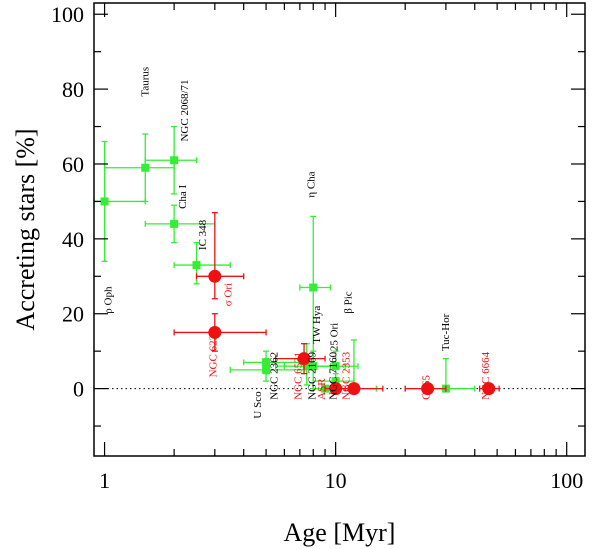 This screenshot has width=595, height=549. What do you see at coordinates (334, 375) in the screenshot?
I see `annotation-label: NGC 7160` at bounding box center [334, 375].